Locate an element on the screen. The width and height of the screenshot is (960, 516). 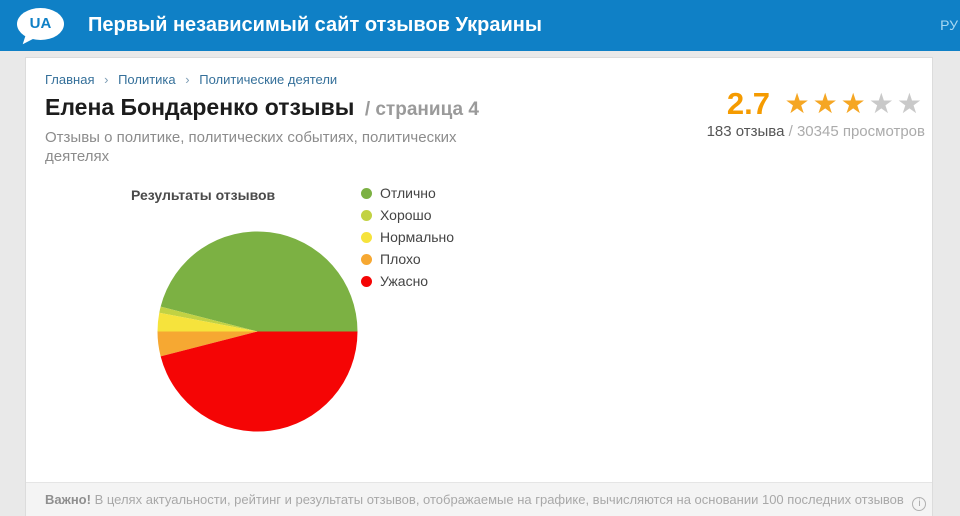
chart-legend: Отлично Хорошо Нормально Плохо Ужасно is located at coordinates (407, 237).